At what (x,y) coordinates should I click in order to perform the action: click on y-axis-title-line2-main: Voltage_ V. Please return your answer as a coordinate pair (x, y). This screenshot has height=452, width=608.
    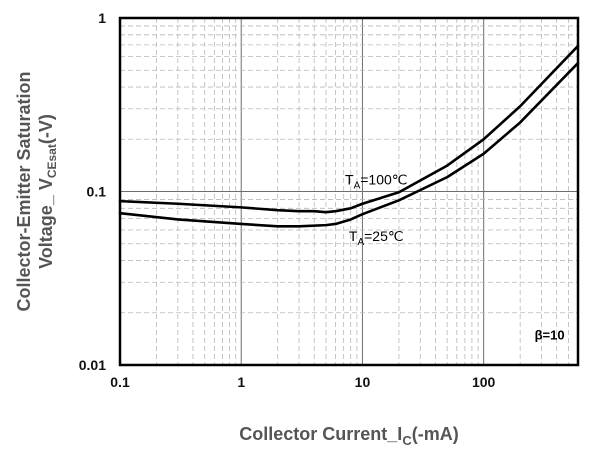
    Looking at the image, I should click on (46, 223).